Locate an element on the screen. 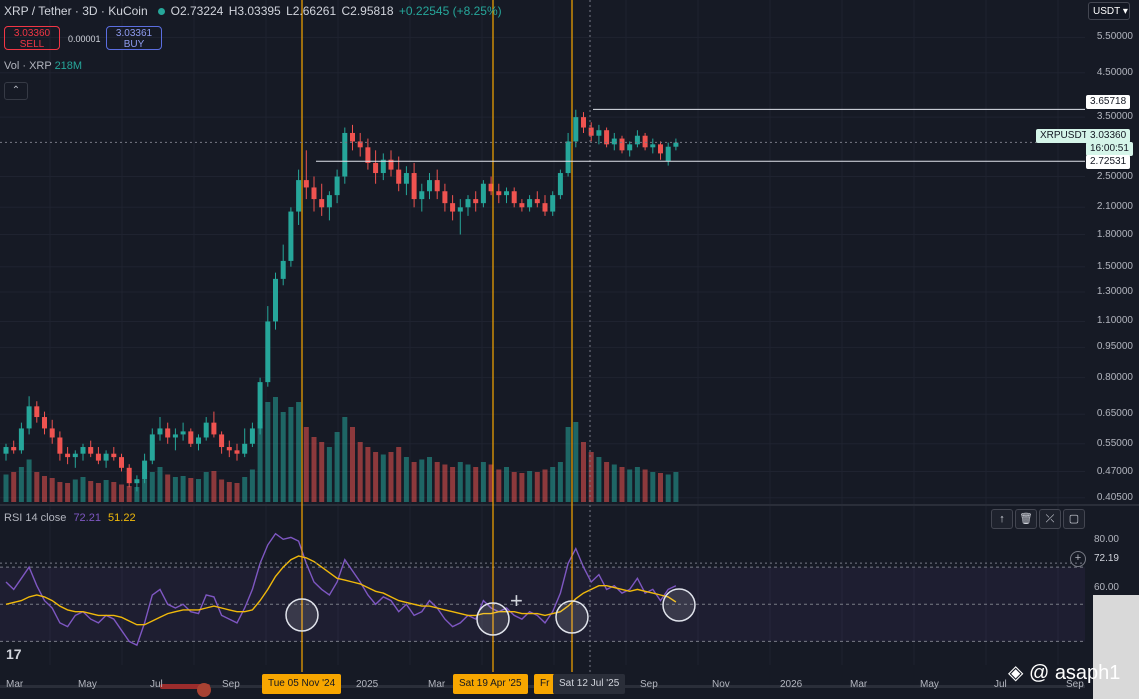 Image resolution: width=1139 pixels, height=699 pixels. price-tick-label: 2.50000 is located at coordinates (1114, 176).